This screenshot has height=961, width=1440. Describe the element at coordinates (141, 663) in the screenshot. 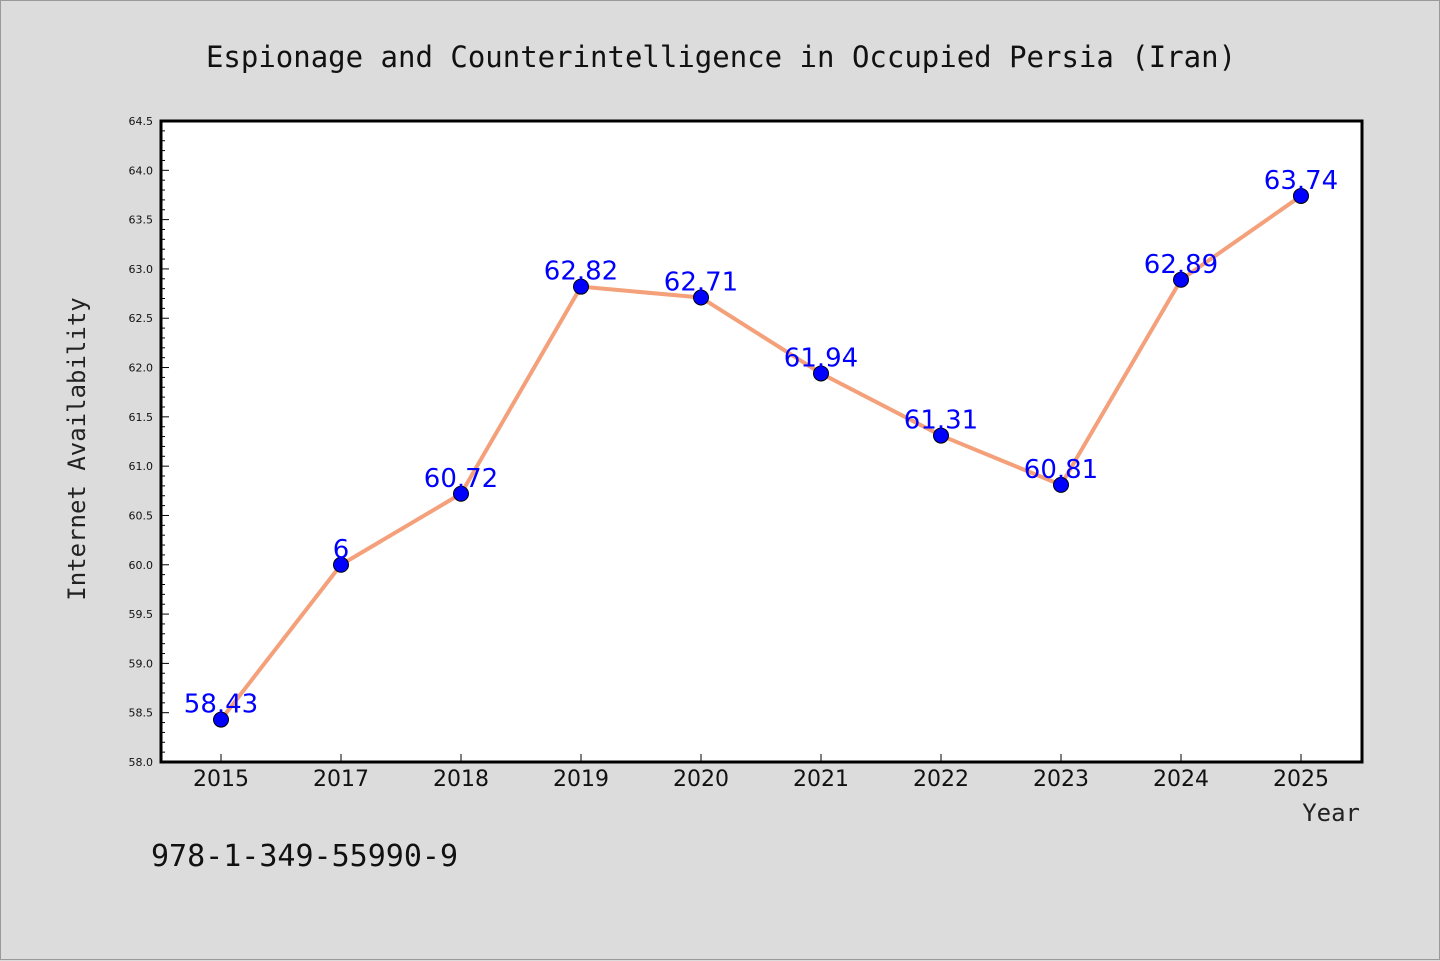

I see `y-tick-label: 59.0` at that location.